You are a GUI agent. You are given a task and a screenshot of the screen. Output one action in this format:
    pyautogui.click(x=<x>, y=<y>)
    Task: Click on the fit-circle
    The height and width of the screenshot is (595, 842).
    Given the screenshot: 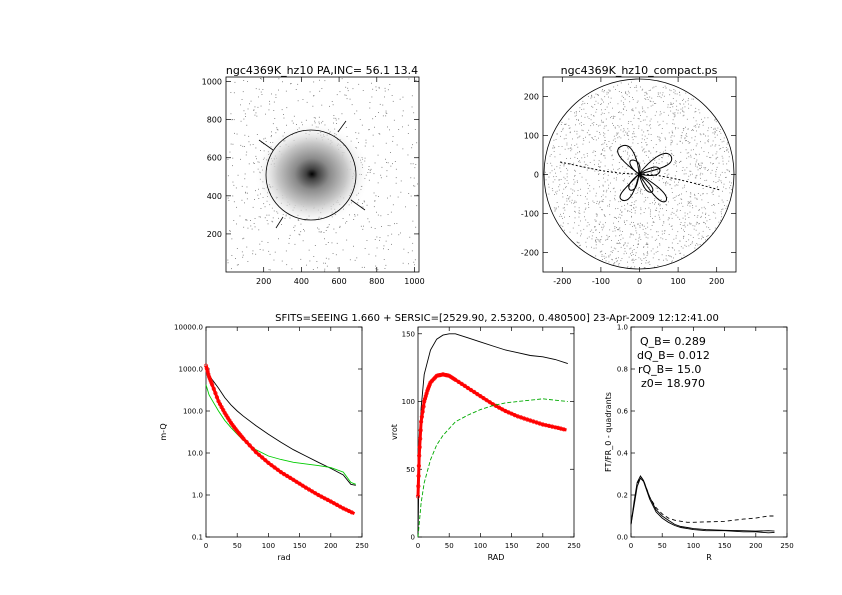 What is the action you would take?
    pyautogui.click(x=311, y=175)
    